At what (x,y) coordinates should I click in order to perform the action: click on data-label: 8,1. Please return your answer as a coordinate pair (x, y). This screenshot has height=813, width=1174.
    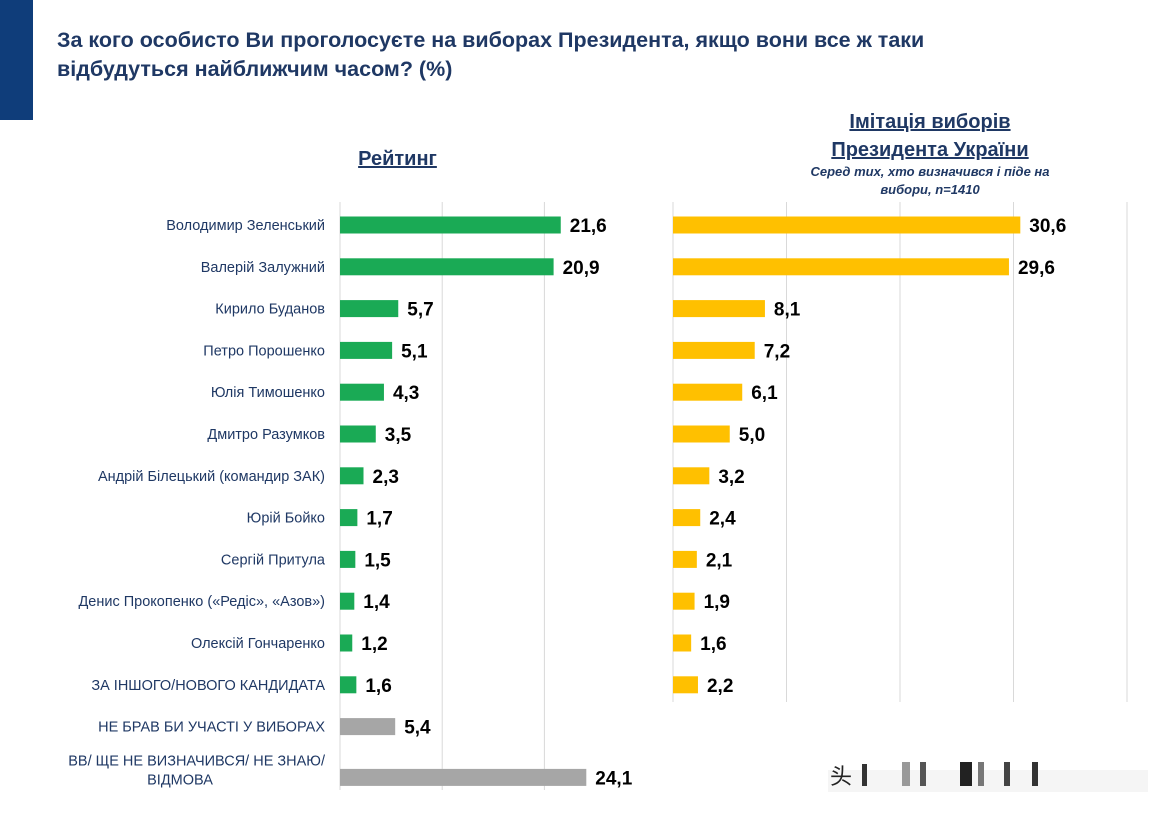
    Looking at the image, I should click on (787, 310).